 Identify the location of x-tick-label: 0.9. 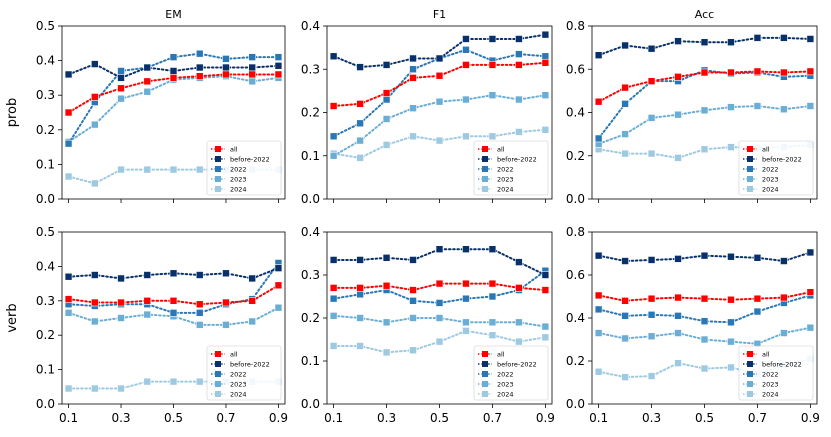
(278, 418).